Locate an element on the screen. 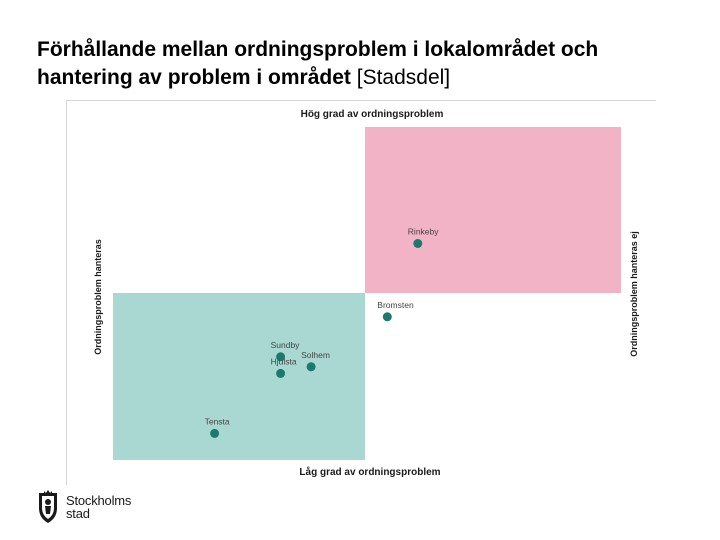 The height and width of the screenshot is (540, 720). data-label-hjulsta: Hjulsta is located at coordinates (284, 361).